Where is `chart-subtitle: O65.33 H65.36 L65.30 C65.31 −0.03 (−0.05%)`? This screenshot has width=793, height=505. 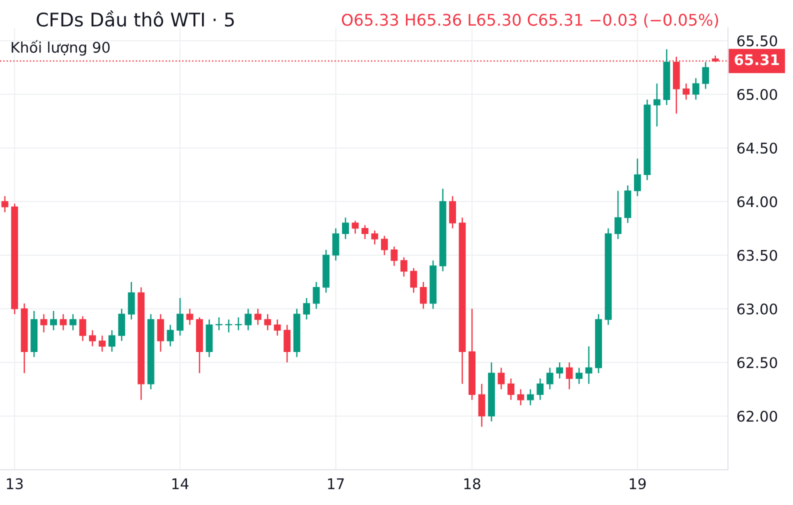
chart-subtitle: O65.33 H65.36 L65.30 C65.31 −0.03 (−0.05%) is located at coordinates (530, 21).